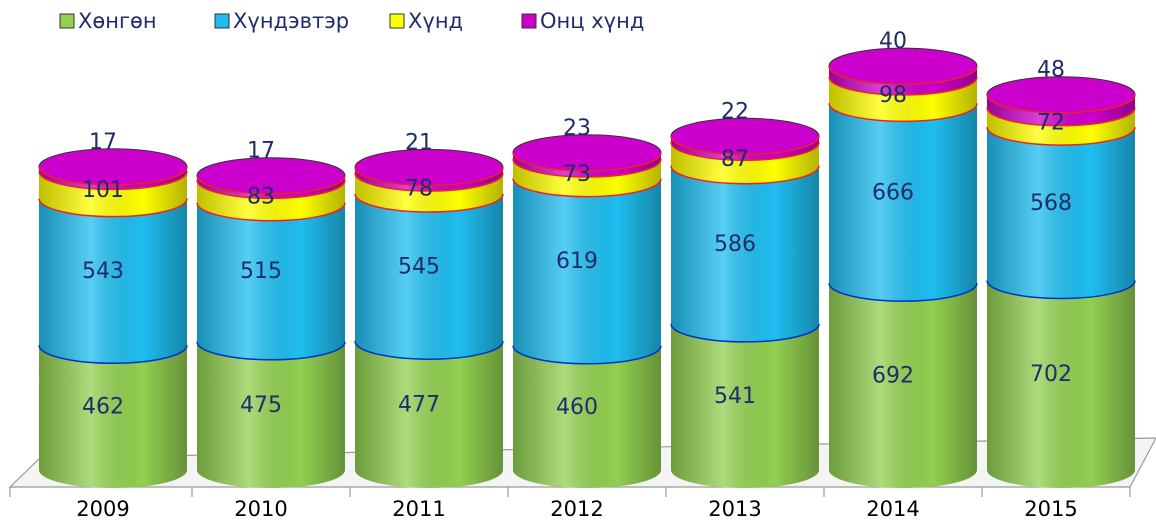  I want to click on value-label: 692, so click(893, 376).